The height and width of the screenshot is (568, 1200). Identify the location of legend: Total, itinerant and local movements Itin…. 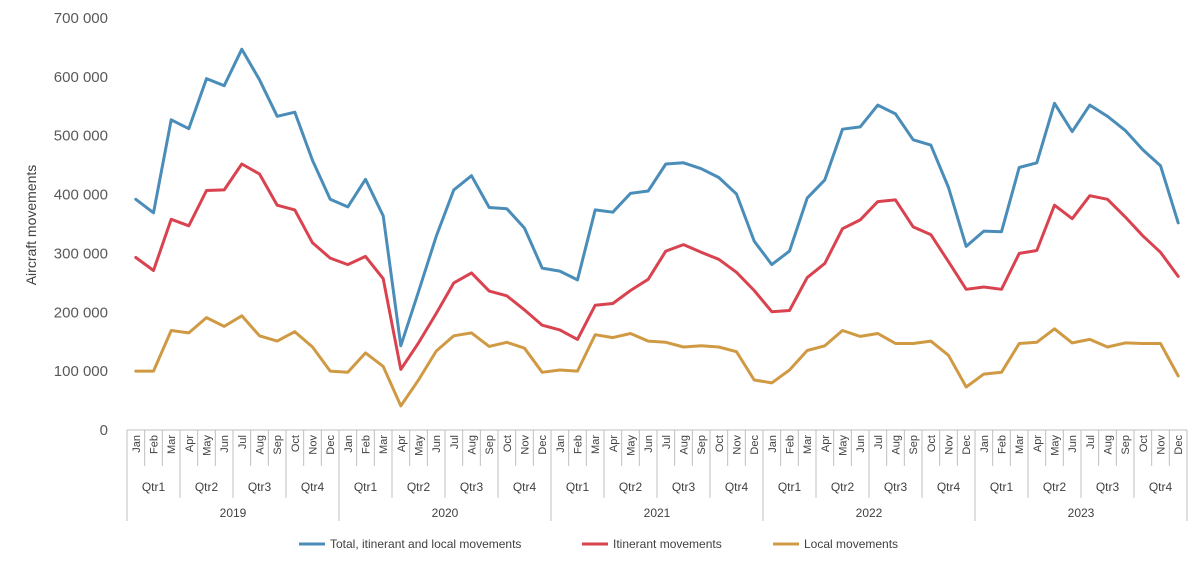
(598, 544).